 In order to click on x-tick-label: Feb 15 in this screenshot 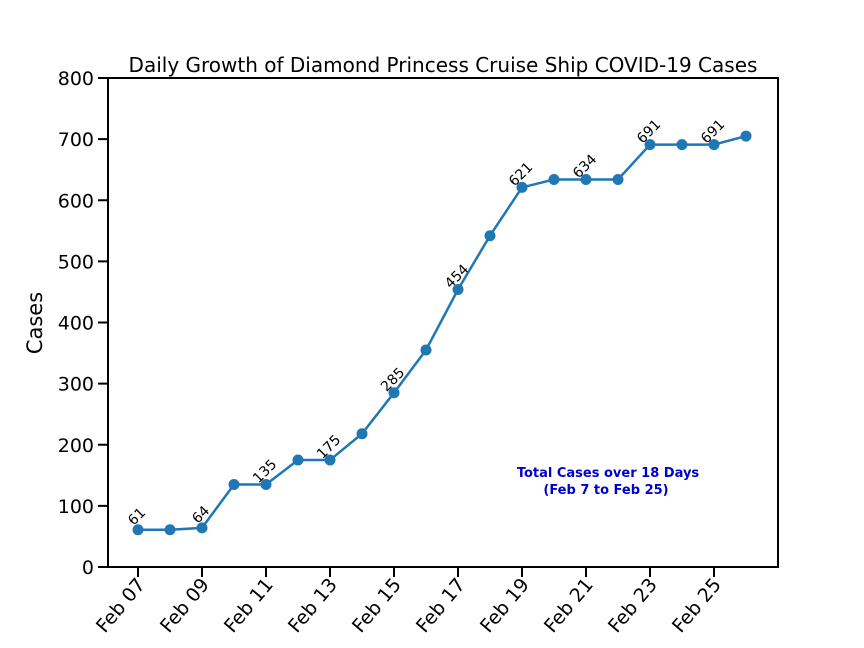, I will do `click(377, 605)`.